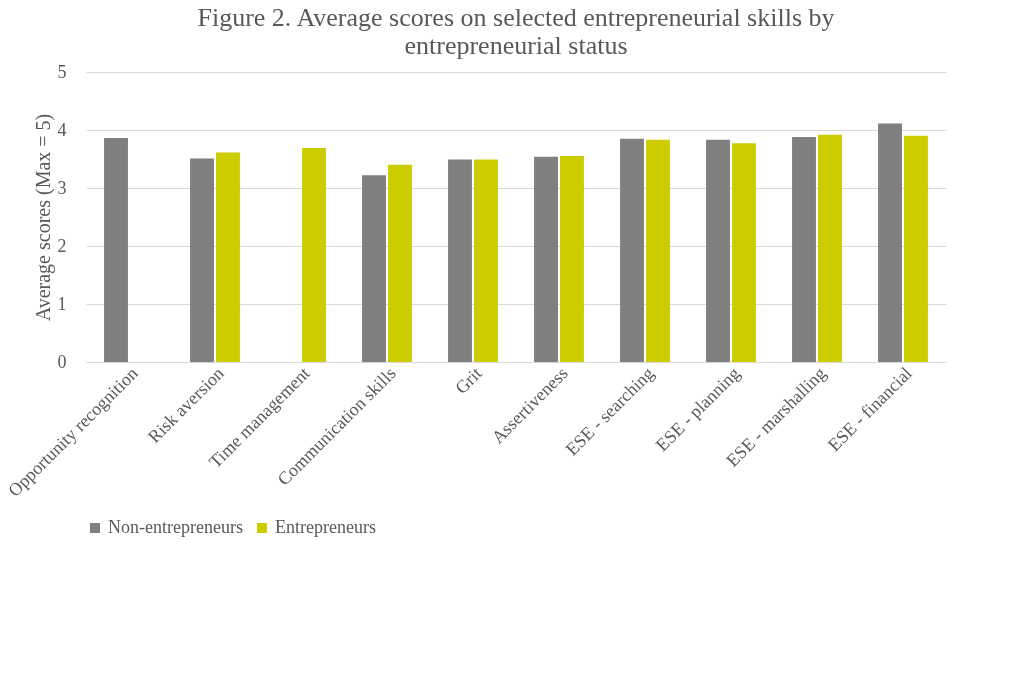 The height and width of the screenshot is (682, 1029). Describe the element at coordinates (62, 71) in the screenshot. I see `y-tick-label: 5` at that location.